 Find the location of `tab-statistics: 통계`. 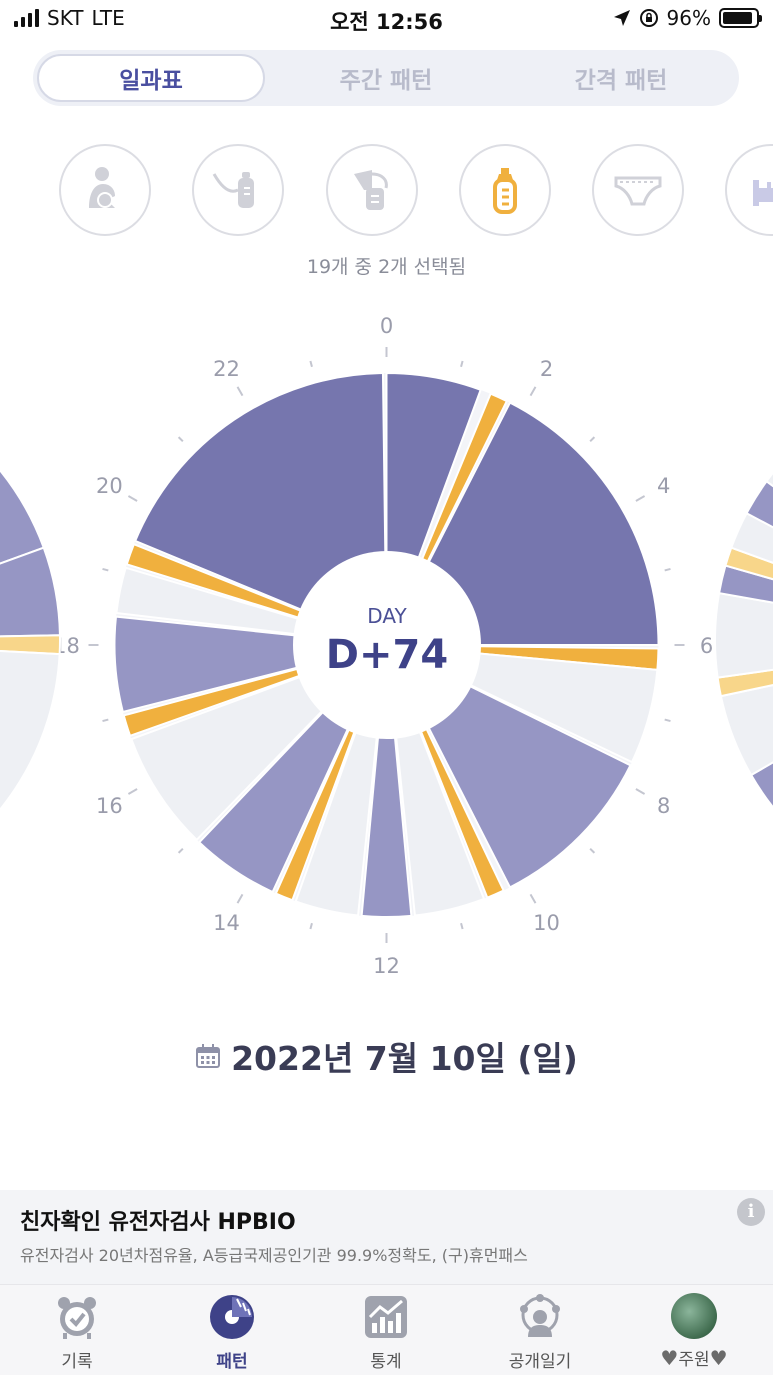

tab-statistics: 통계 is located at coordinates (386, 1332).